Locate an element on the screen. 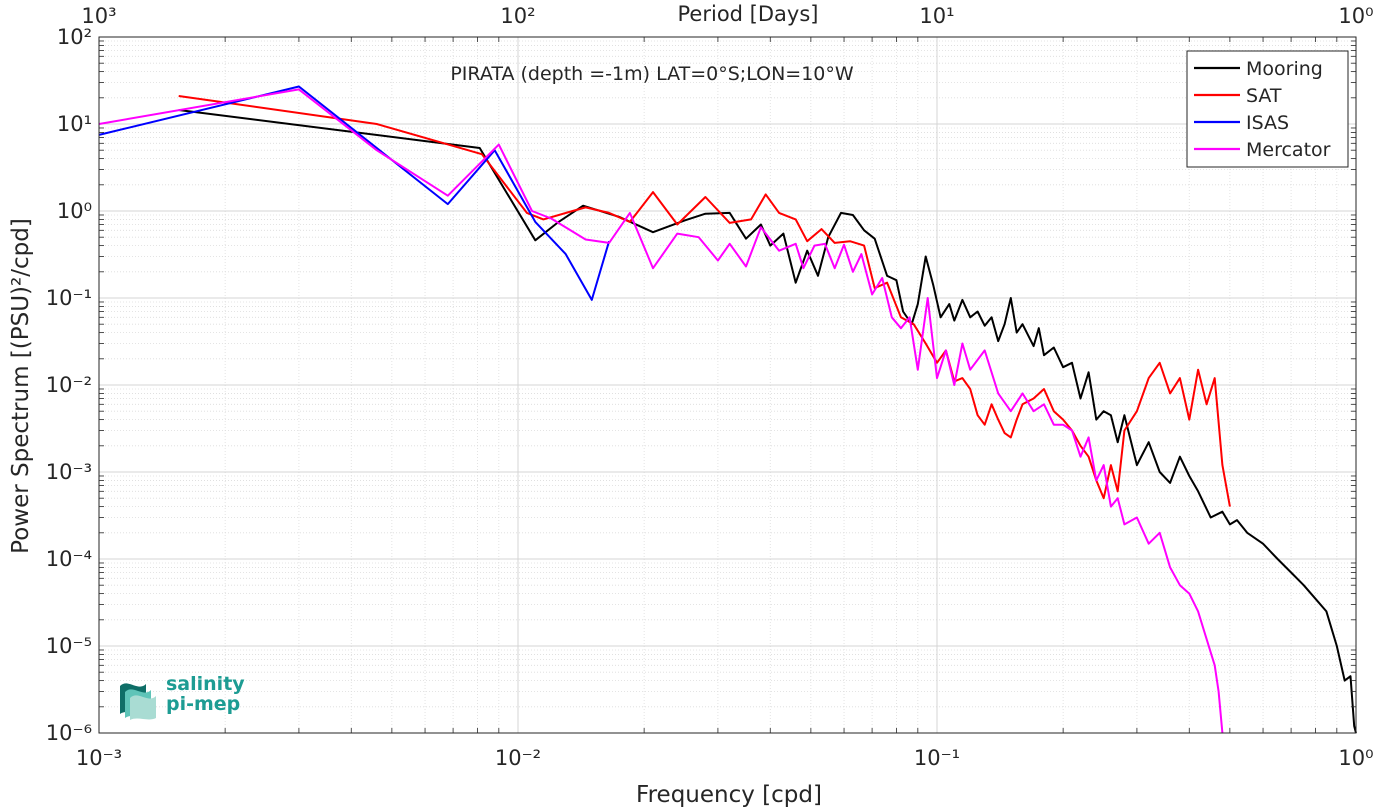 The width and height of the screenshot is (1383, 809). logo-text-pi-mep: pi-mep is located at coordinates (203, 704).